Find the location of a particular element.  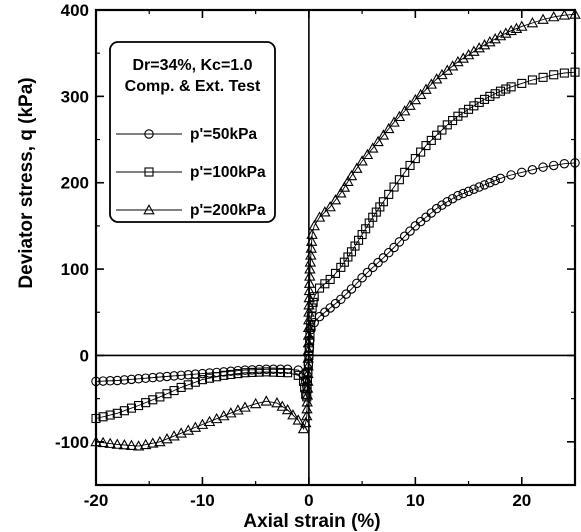

legend-label: p'=200kPa is located at coordinates (228, 210).